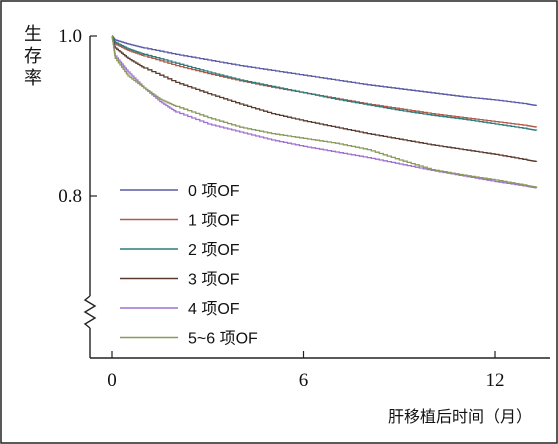 Image resolution: width=558 pixels, height=444 pixels. Describe the element at coordinates (324, 71) in the screenshot. I see `series-line` at that location.